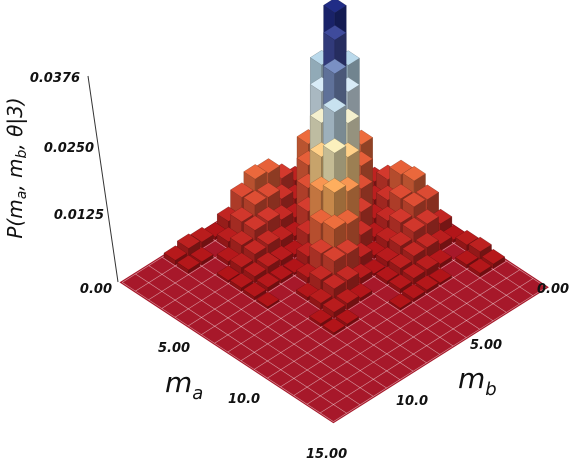 The image size is (577, 462). Describe the element at coordinates (96, 289) in the screenshot. I see `z-tick-label: 0.00` at that location.